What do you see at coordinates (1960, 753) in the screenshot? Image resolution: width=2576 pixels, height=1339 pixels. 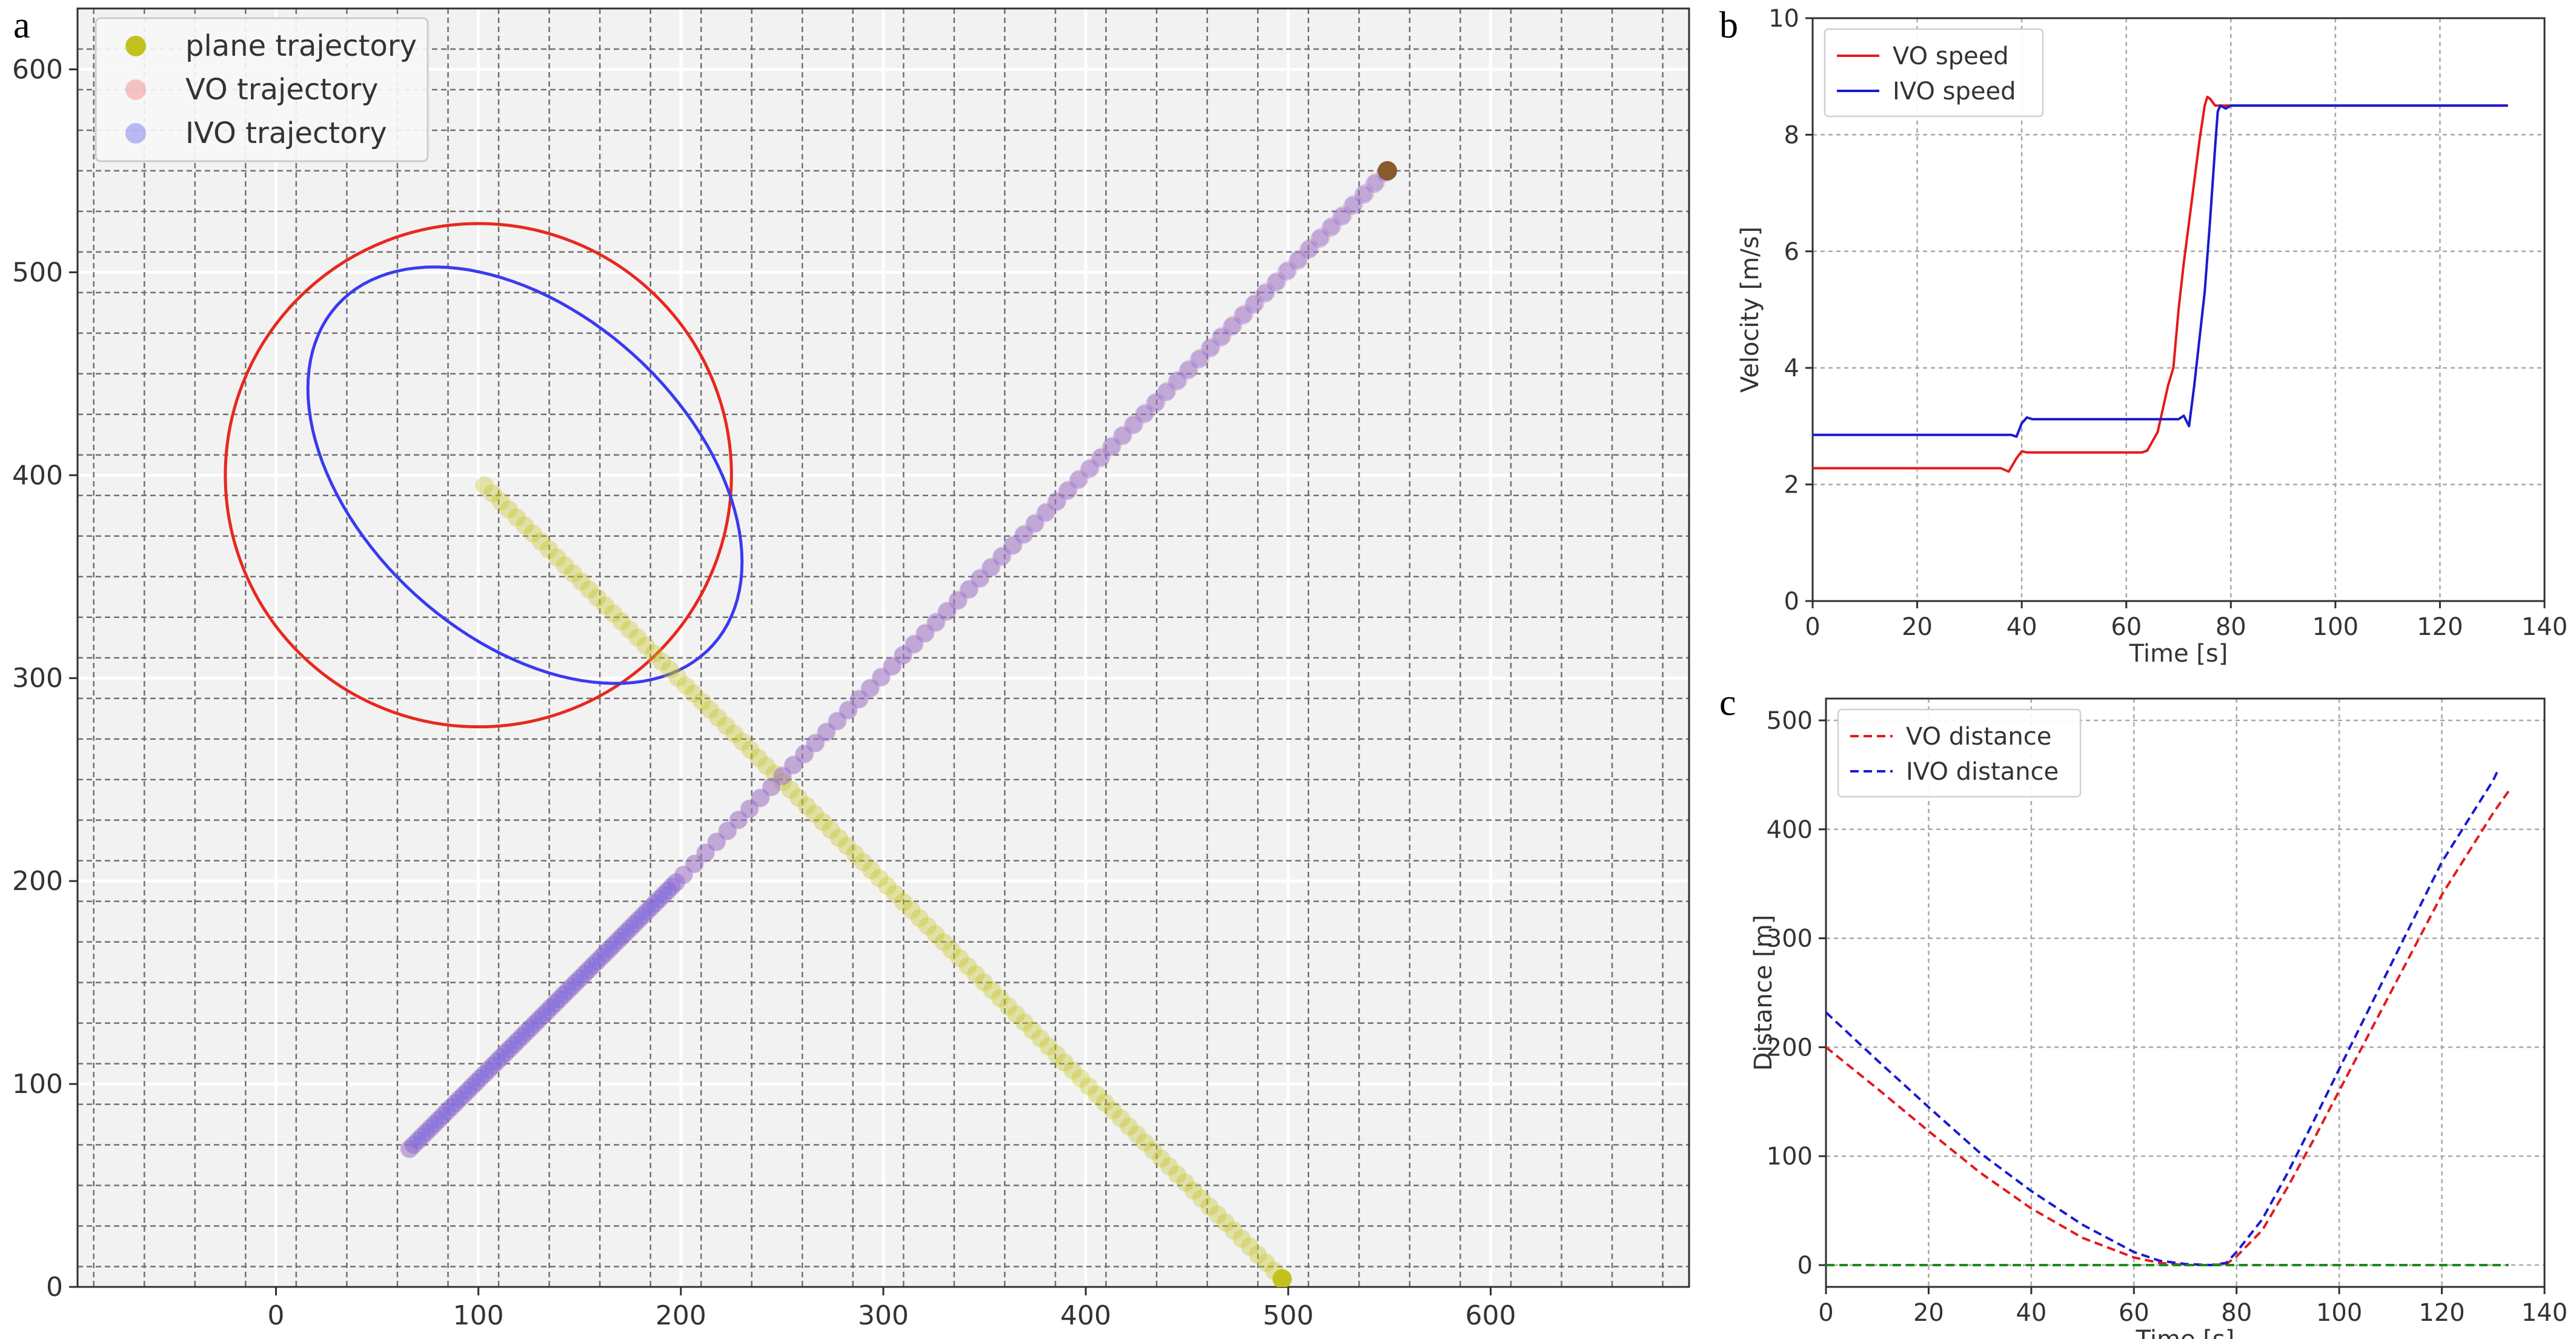 I see `legend-box` at bounding box center [1960, 753].